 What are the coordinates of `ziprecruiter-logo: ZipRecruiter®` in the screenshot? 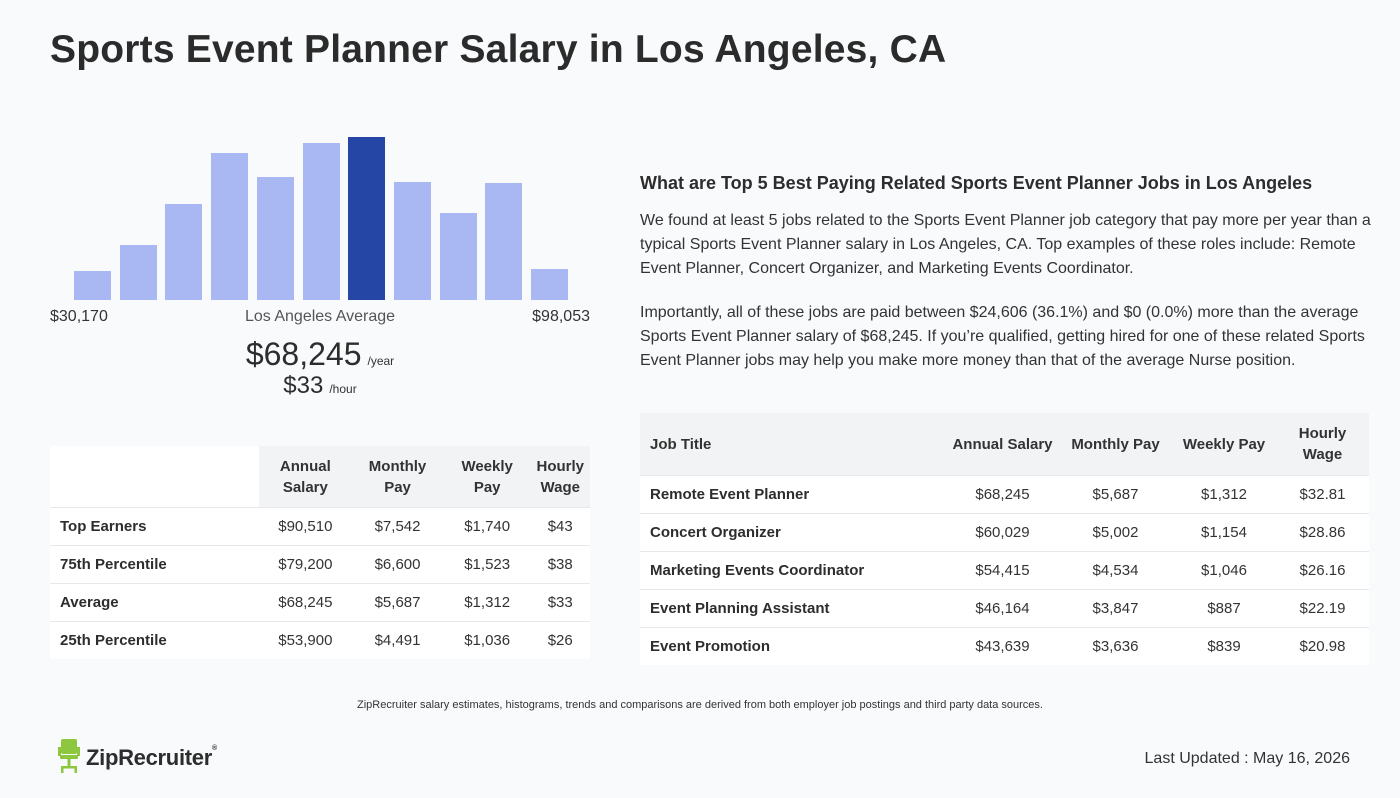 It's located at (137, 758).